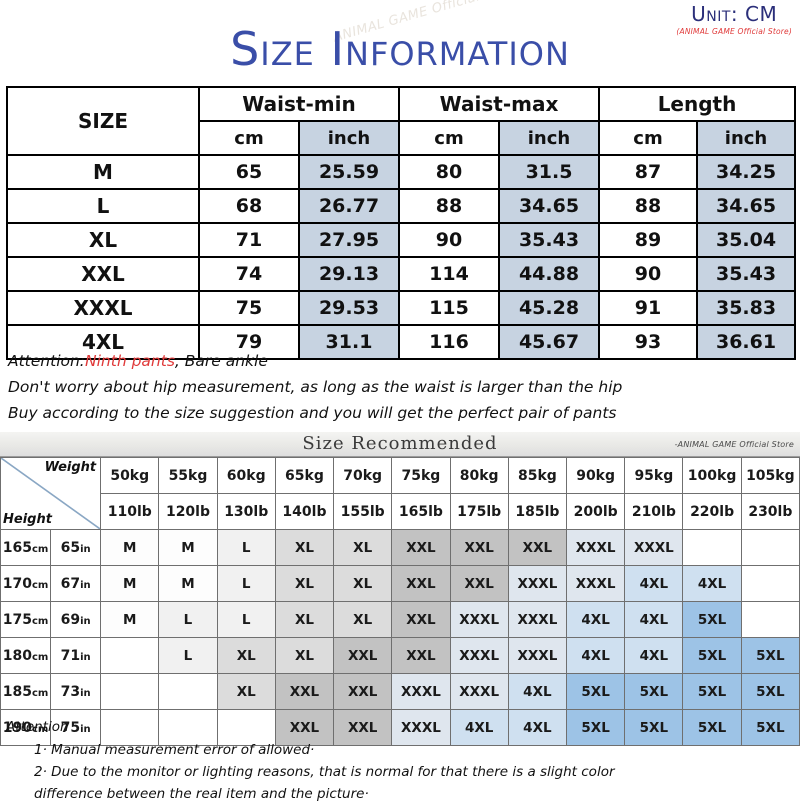 The image size is (800, 805). Describe the element at coordinates (549, 274) in the screenshot. I see `cell-waistmax-inch: 44.88` at that location.